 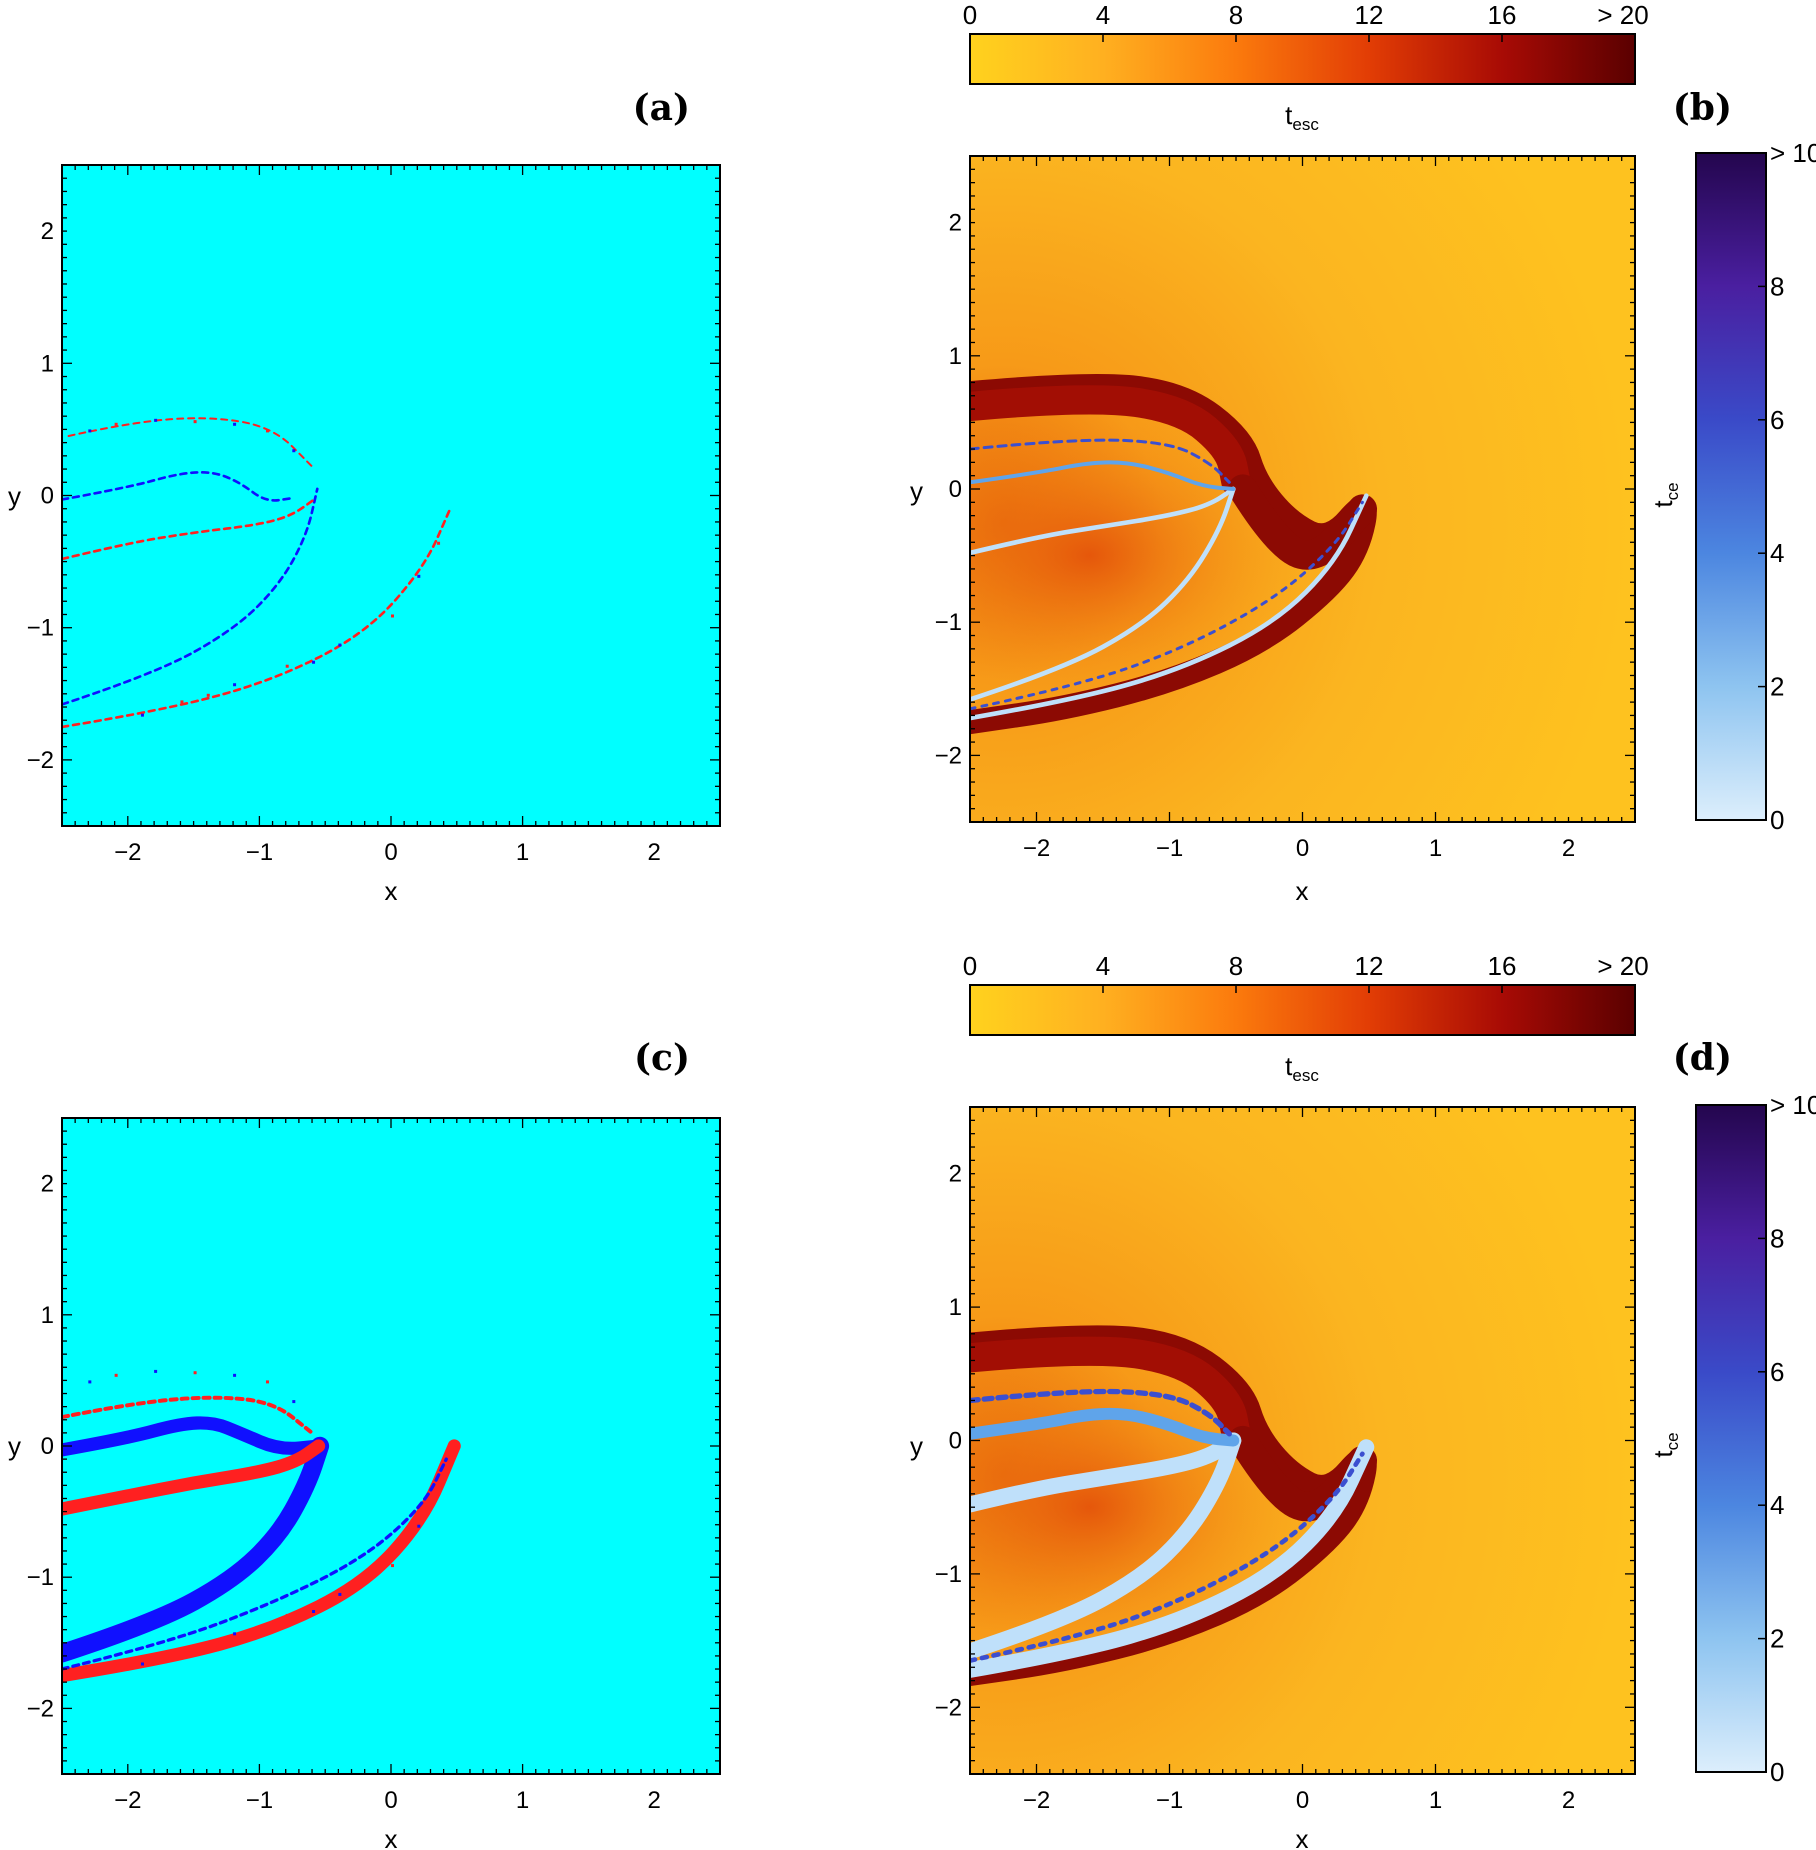 I want to click on colorbar-esc-label: tesc, so click(x=1302, y=117).